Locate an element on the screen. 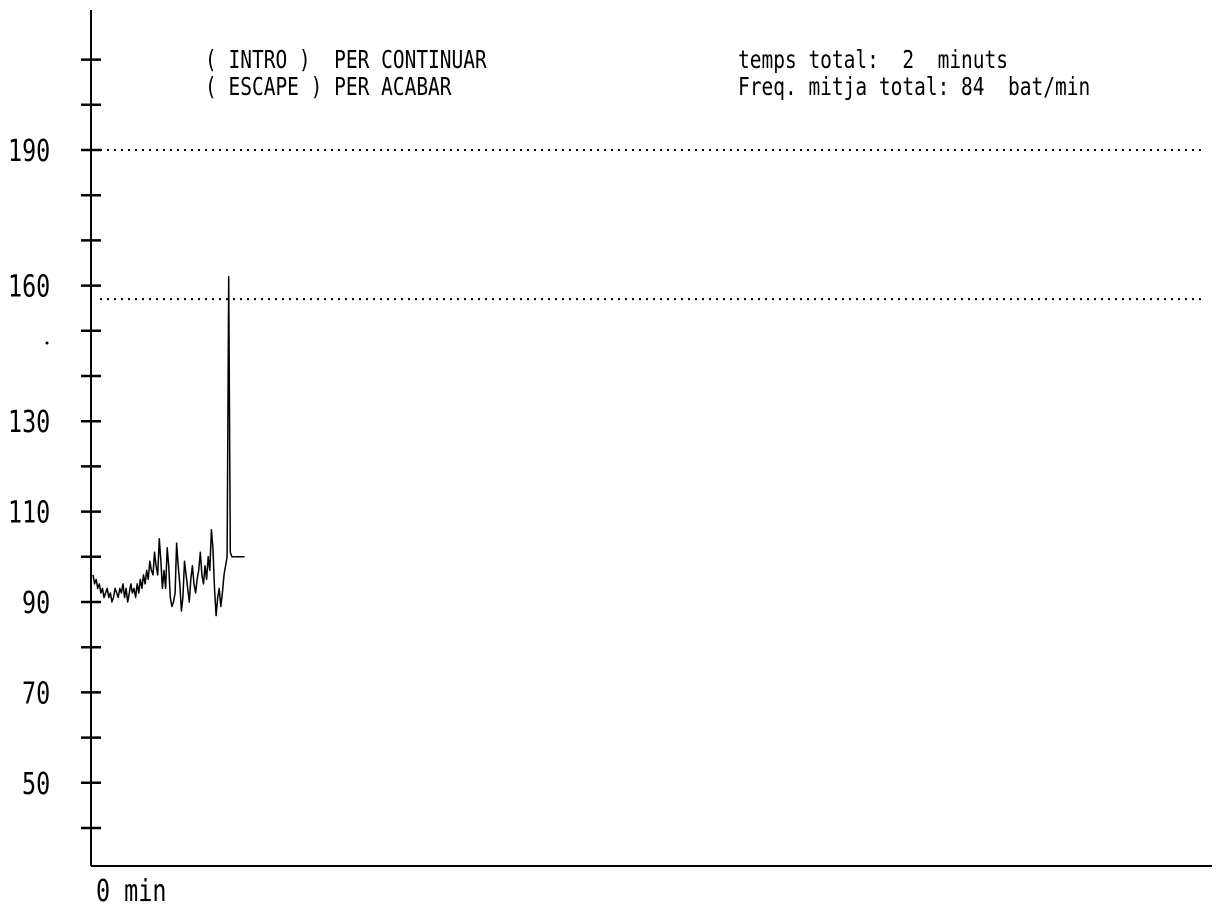 This screenshot has width=1223, height=910. y-tick-label-90: 90 is located at coordinates (36, 603).